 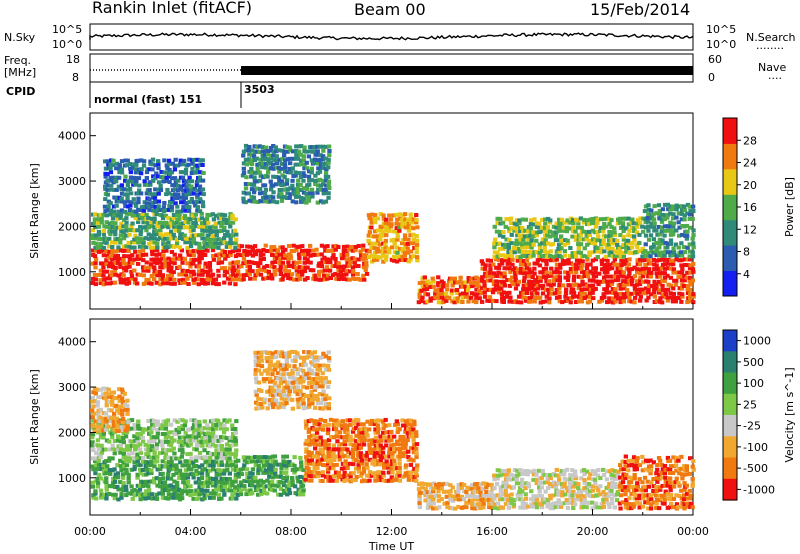 I want to click on freq-unit-label: [MHz], so click(x=20, y=72).